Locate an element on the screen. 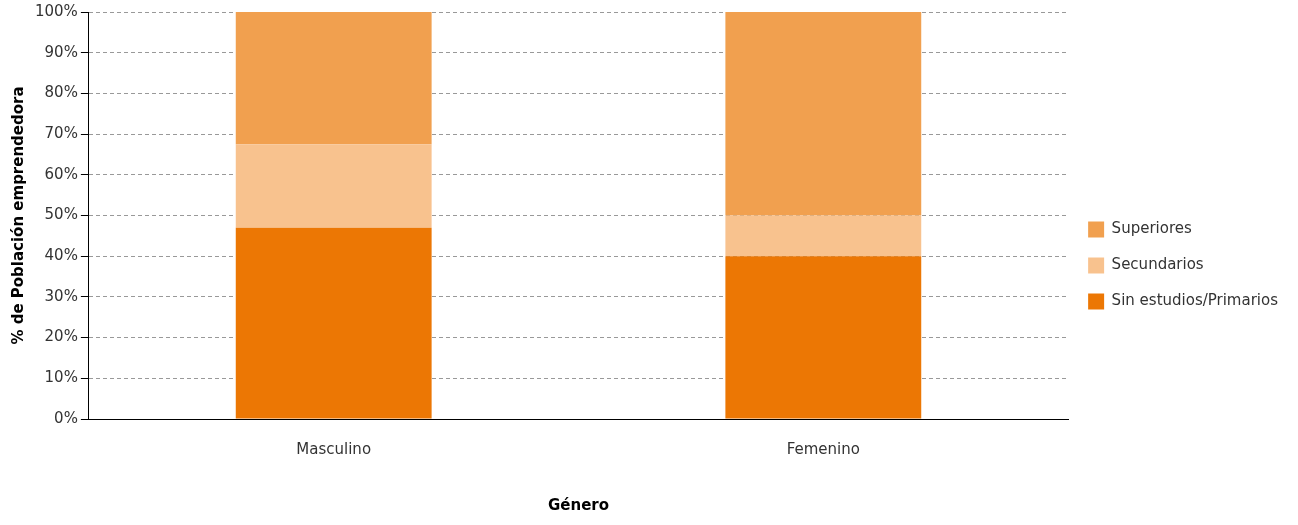 The image size is (1298, 525). y-tick-label: 50% is located at coordinates (61, 214).